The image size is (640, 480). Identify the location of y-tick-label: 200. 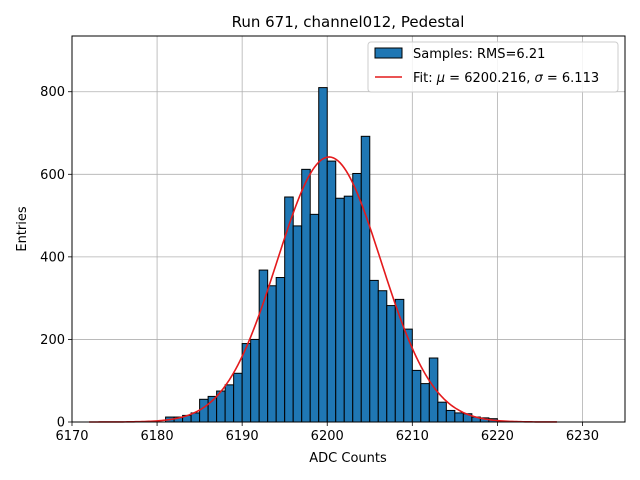
(52, 340).